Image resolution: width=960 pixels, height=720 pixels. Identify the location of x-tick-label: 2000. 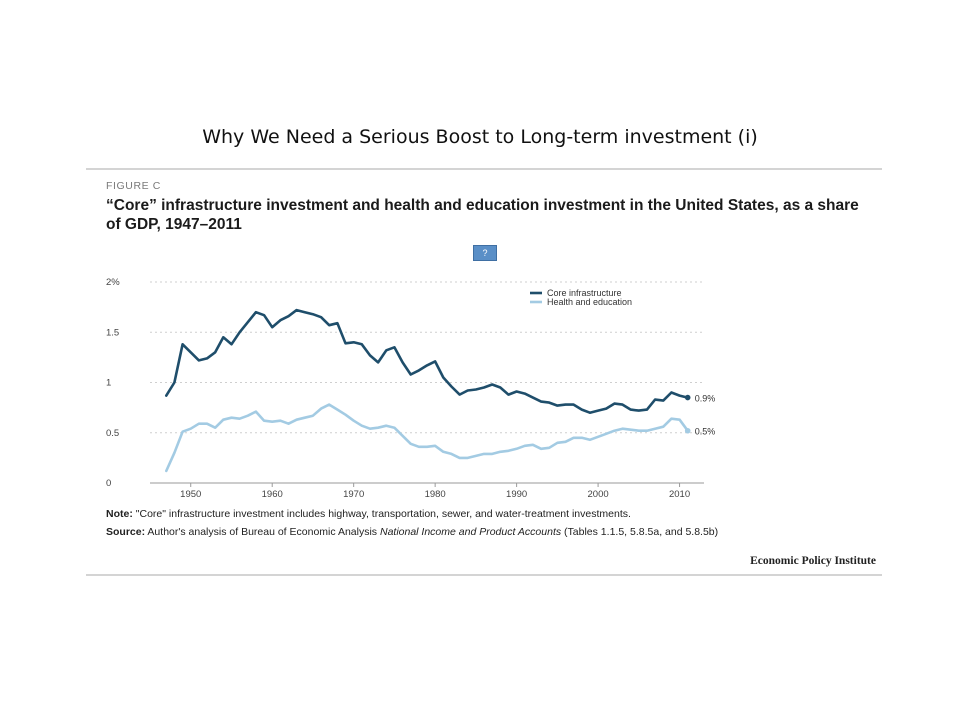
(598, 494).